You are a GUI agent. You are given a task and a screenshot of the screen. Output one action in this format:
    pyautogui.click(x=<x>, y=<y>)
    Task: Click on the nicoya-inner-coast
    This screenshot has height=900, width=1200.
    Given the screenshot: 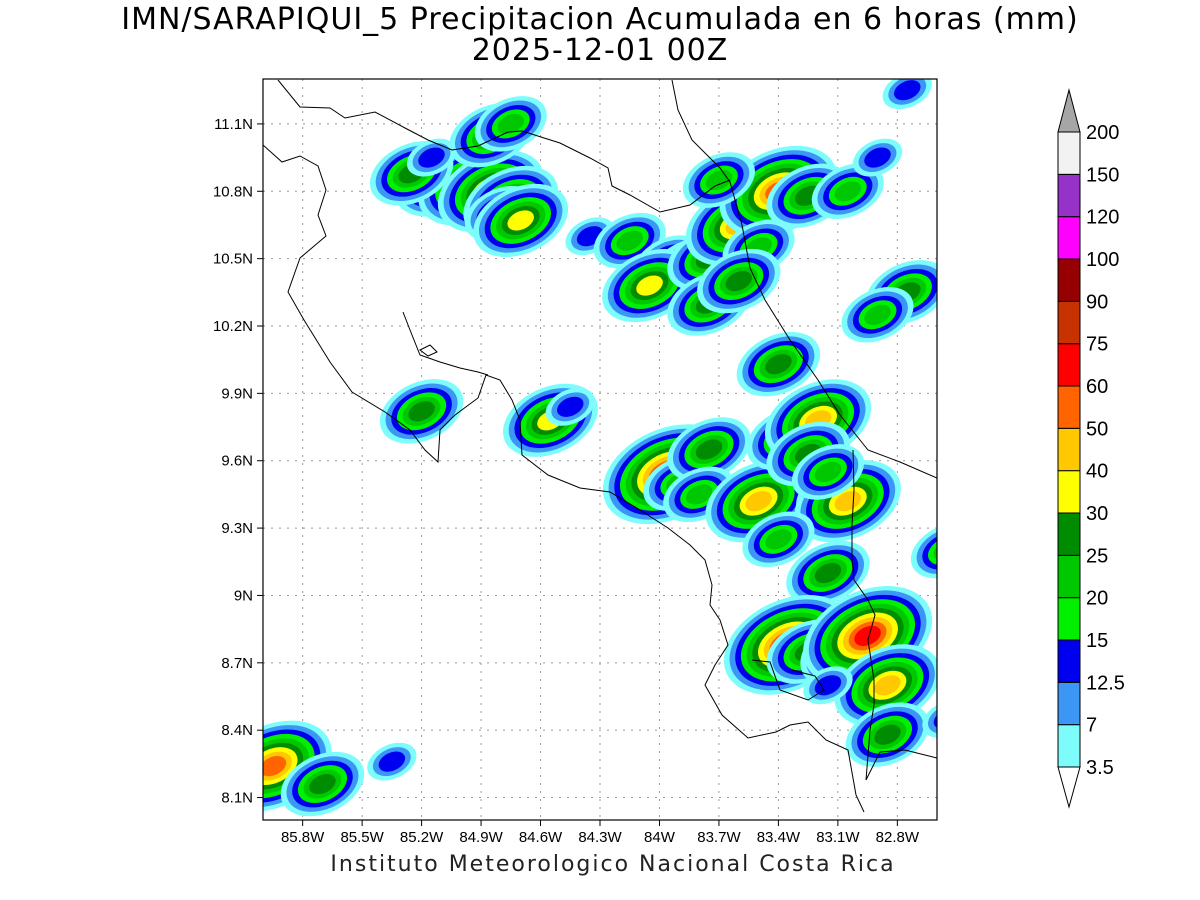 What is the action you would take?
    pyautogui.click(x=445, y=343)
    